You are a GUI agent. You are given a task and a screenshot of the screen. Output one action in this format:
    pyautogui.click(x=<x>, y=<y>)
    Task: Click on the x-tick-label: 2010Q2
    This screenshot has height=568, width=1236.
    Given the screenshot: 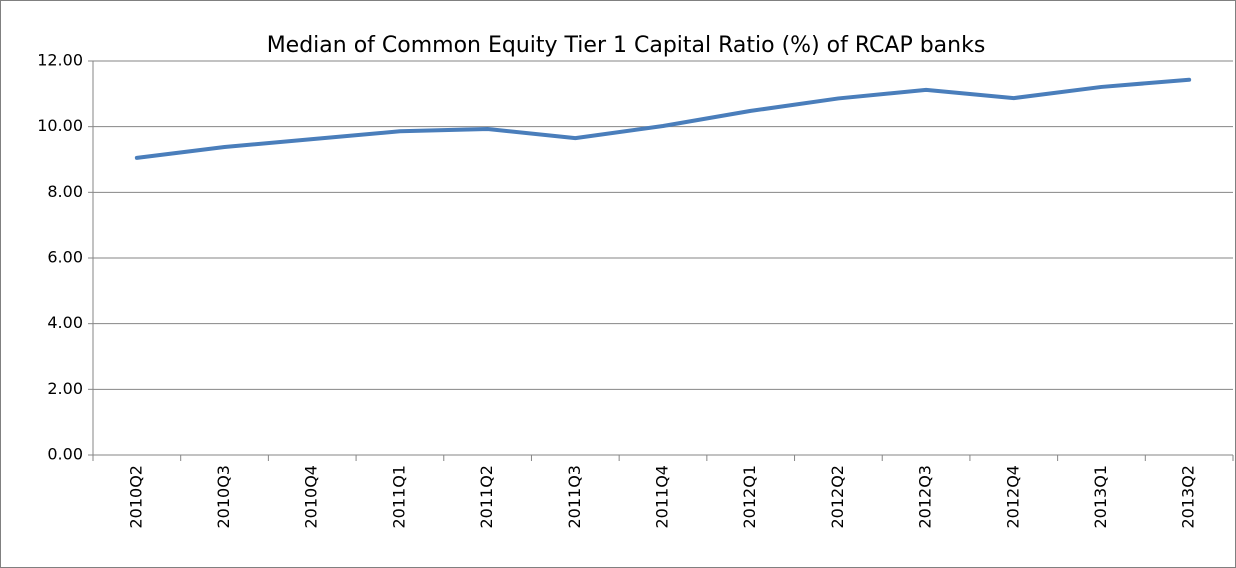 What is the action you would take?
    pyautogui.click(x=135, y=497)
    